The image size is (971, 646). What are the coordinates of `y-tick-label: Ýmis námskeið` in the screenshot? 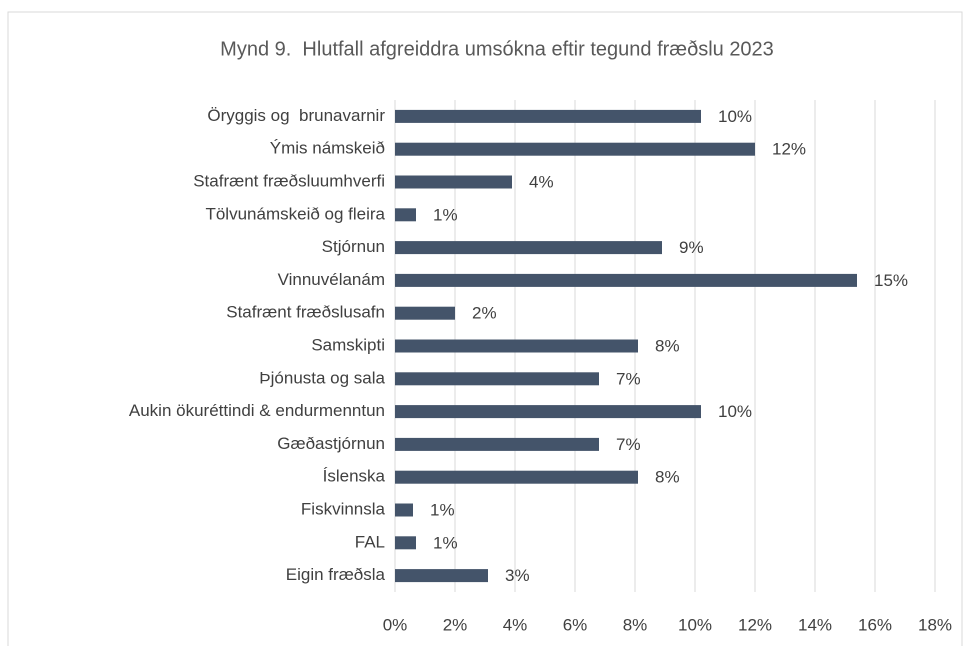 It's located at (327, 148).